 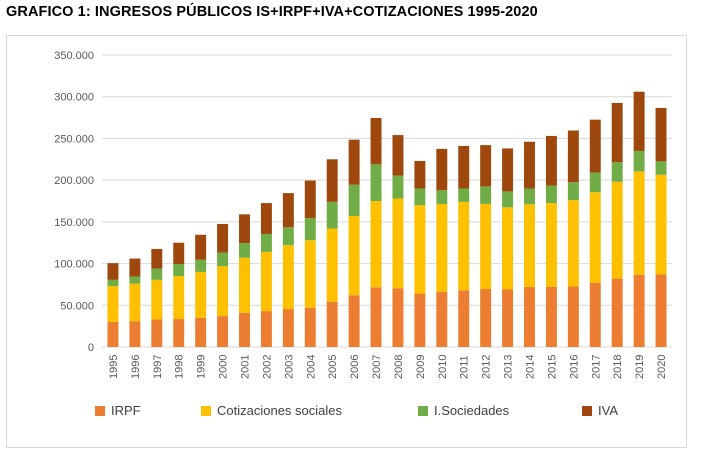 I want to click on bar-segment-cotizaciones-sociales-2009, so click(x=420, y=249).